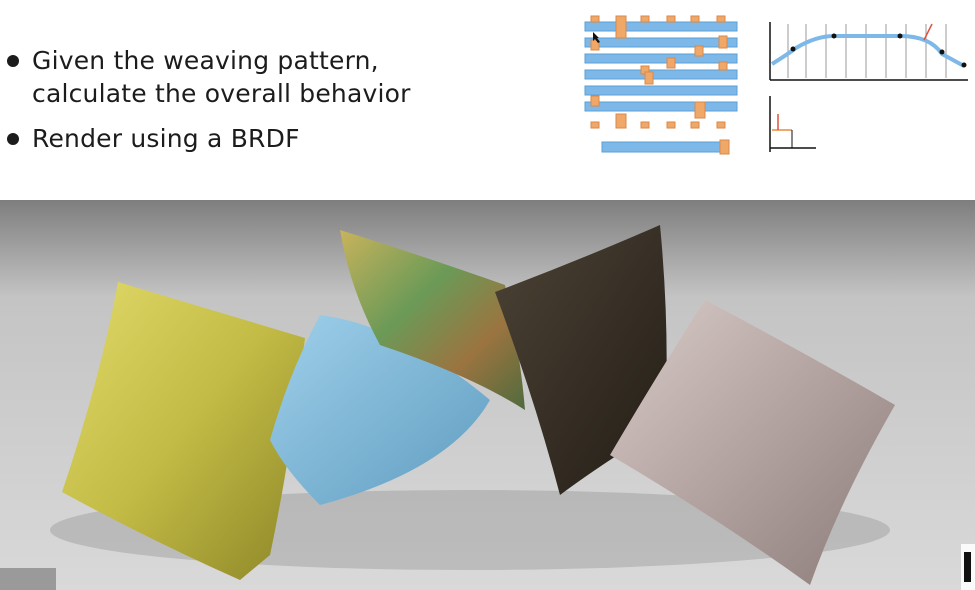  What do you see at coordinates (752, 442) in the screenshot?
I see `pillow-pink` at bounding box center [752, 442].